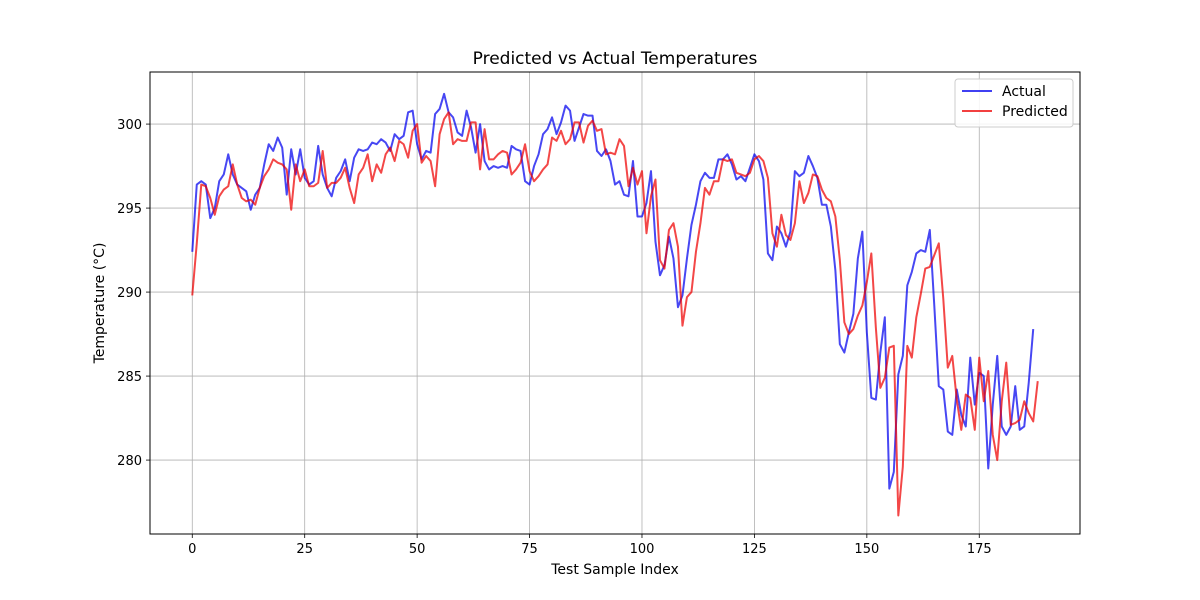  What do you see at coordinates (614, 570) in the screenshot?
I see `x-axis-label: Test Sample Index` at bounding box center [614, 570].